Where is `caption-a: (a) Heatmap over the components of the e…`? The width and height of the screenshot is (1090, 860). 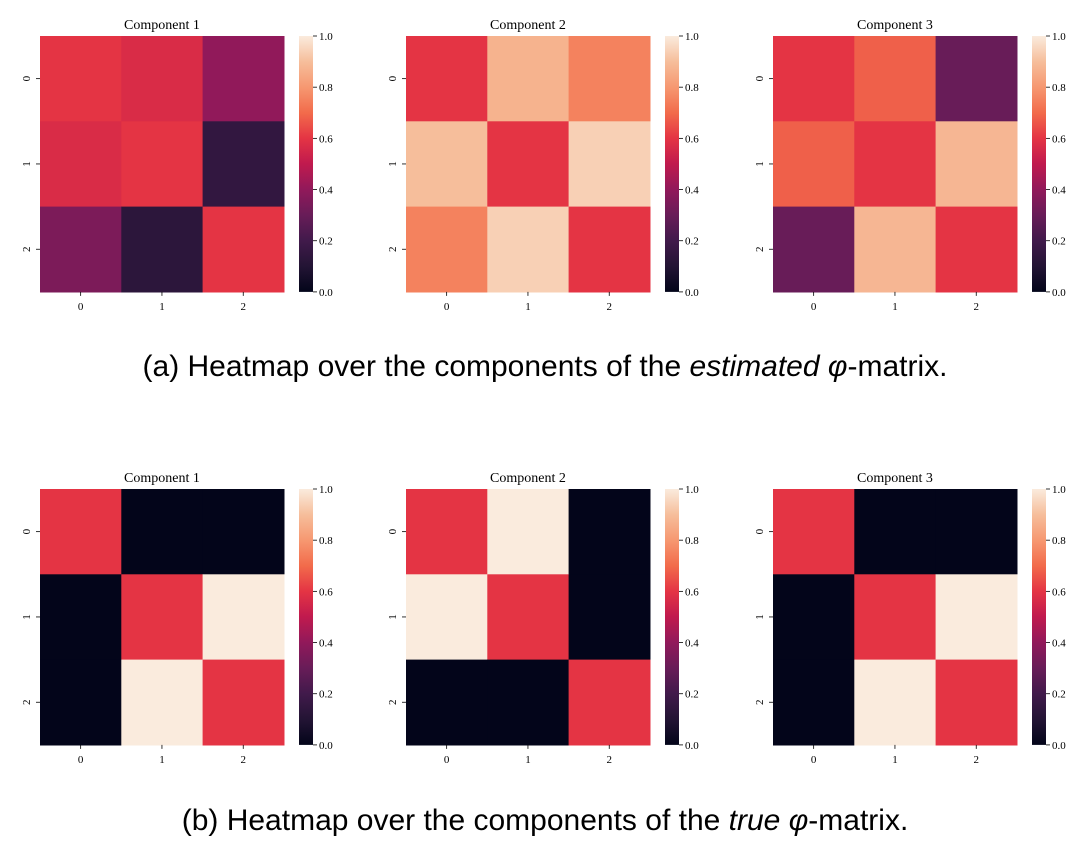
caption-a: (a) Heatmap over the components of the e… is located at coordinates (545, 366).